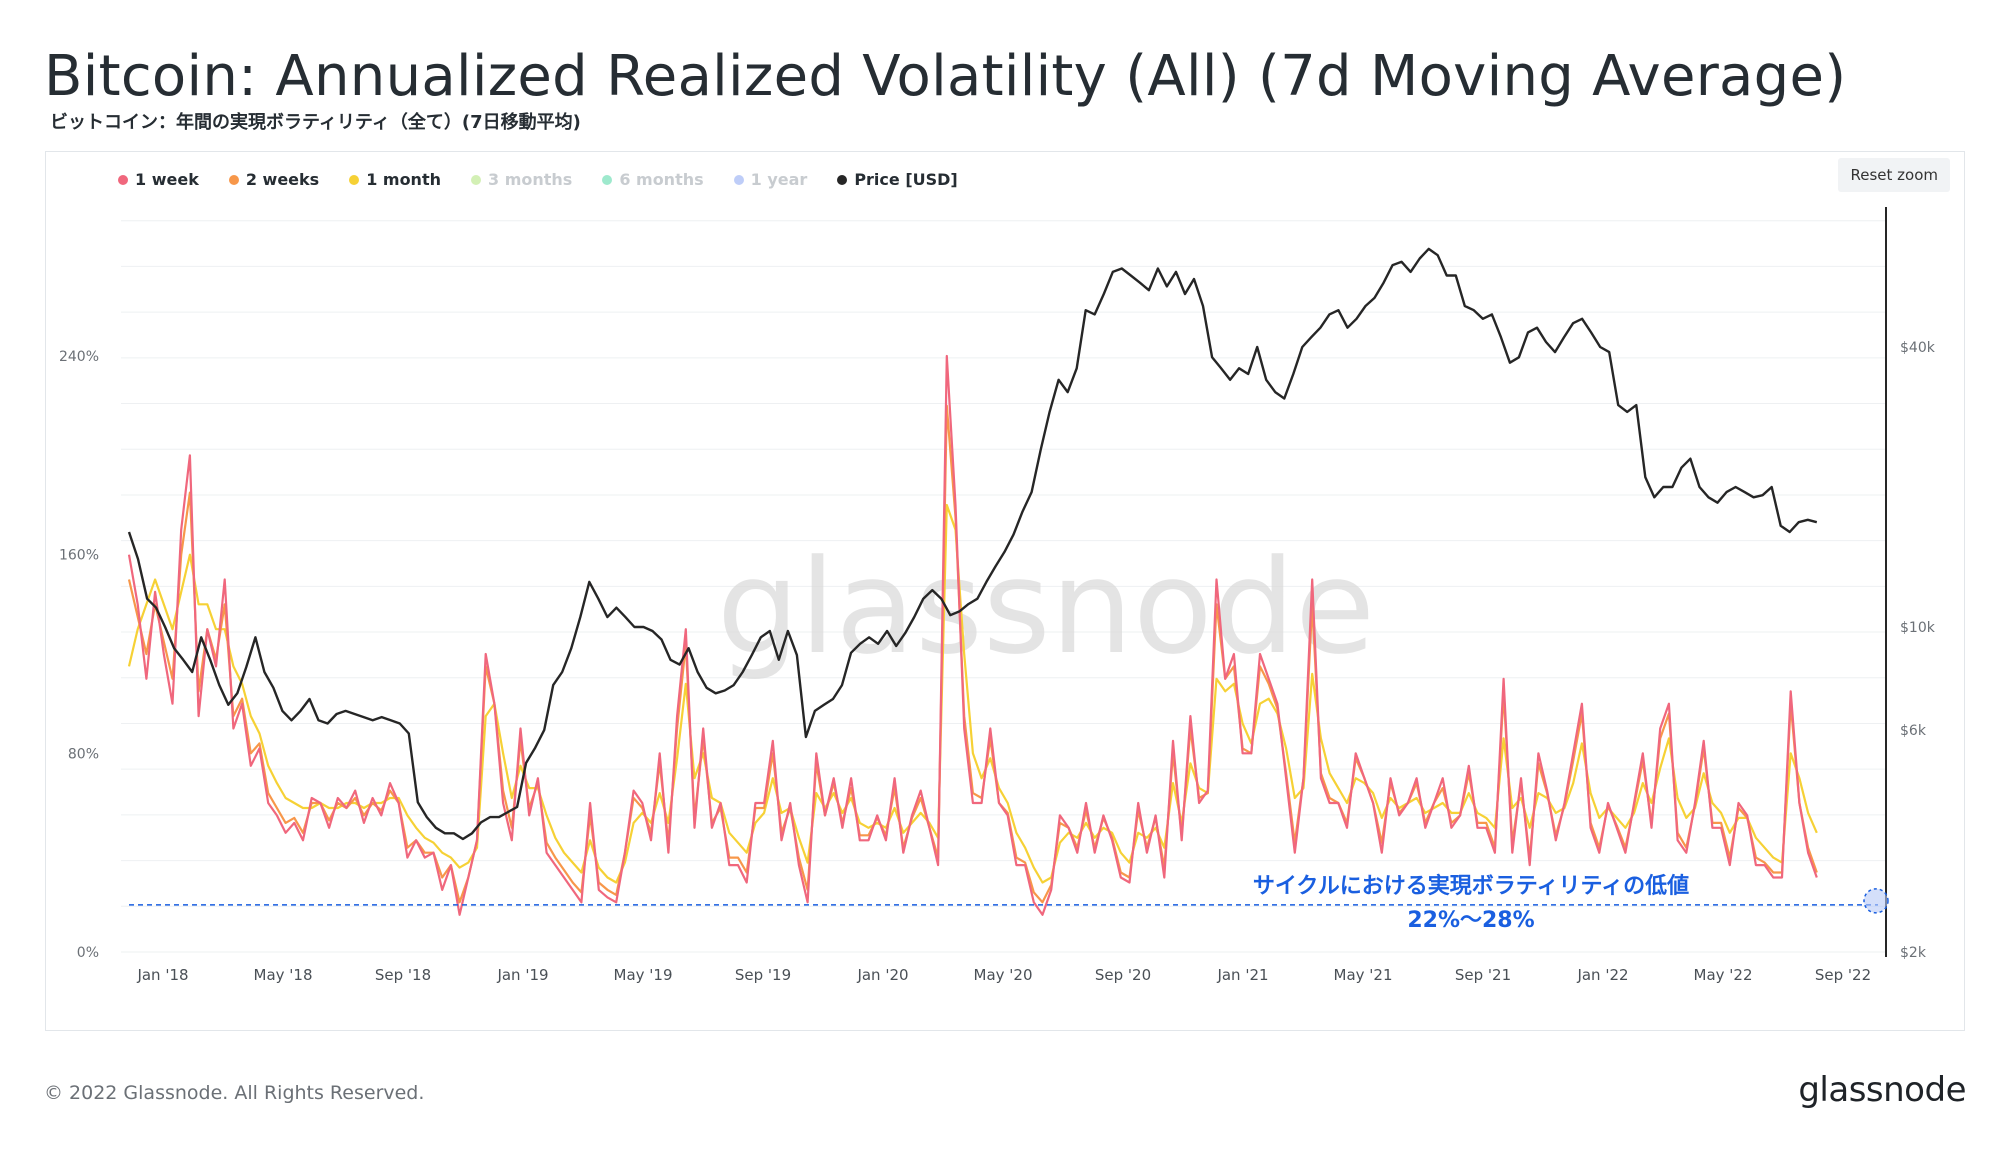 This screenshot has height=1152, width=2000. I want to click on legend-item-3-months: 3 months, so click(521, 179).